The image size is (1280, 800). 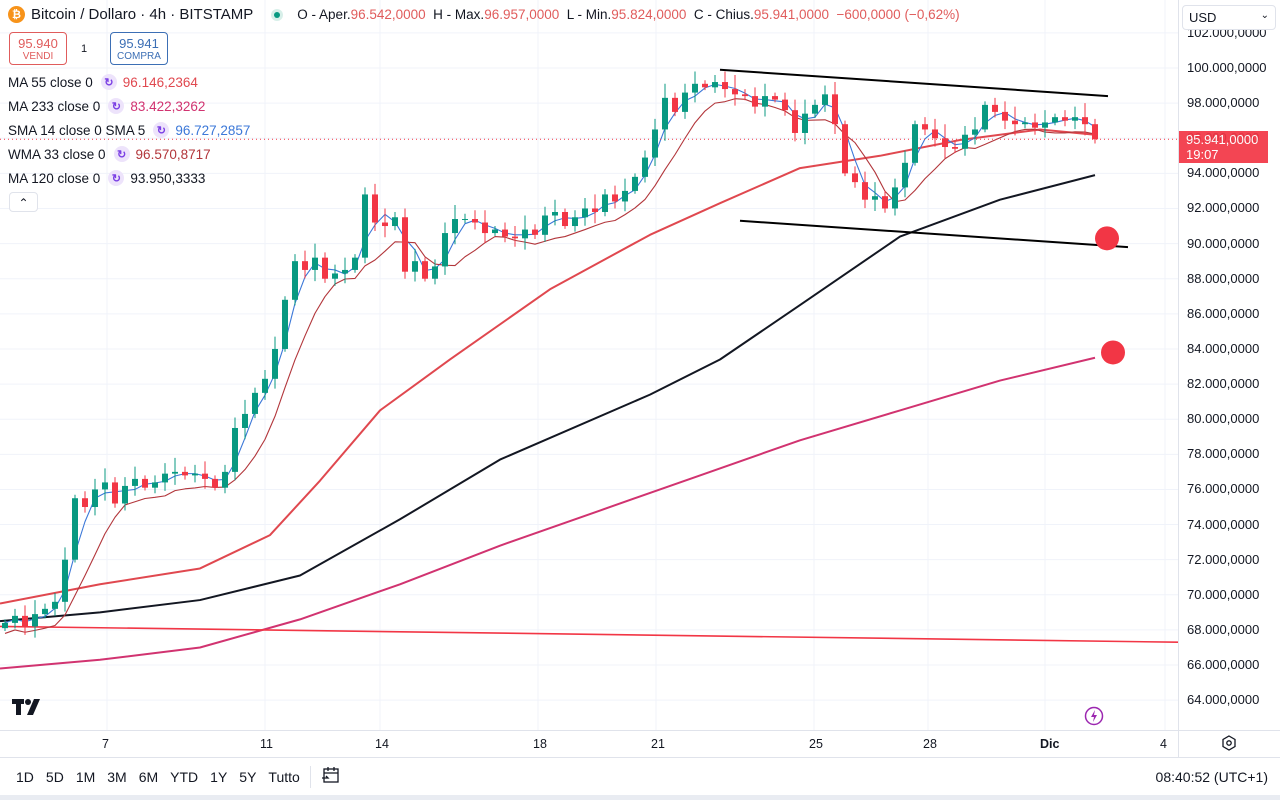 I want to click on range-ytd: YTD, so click(x=184, y=776).